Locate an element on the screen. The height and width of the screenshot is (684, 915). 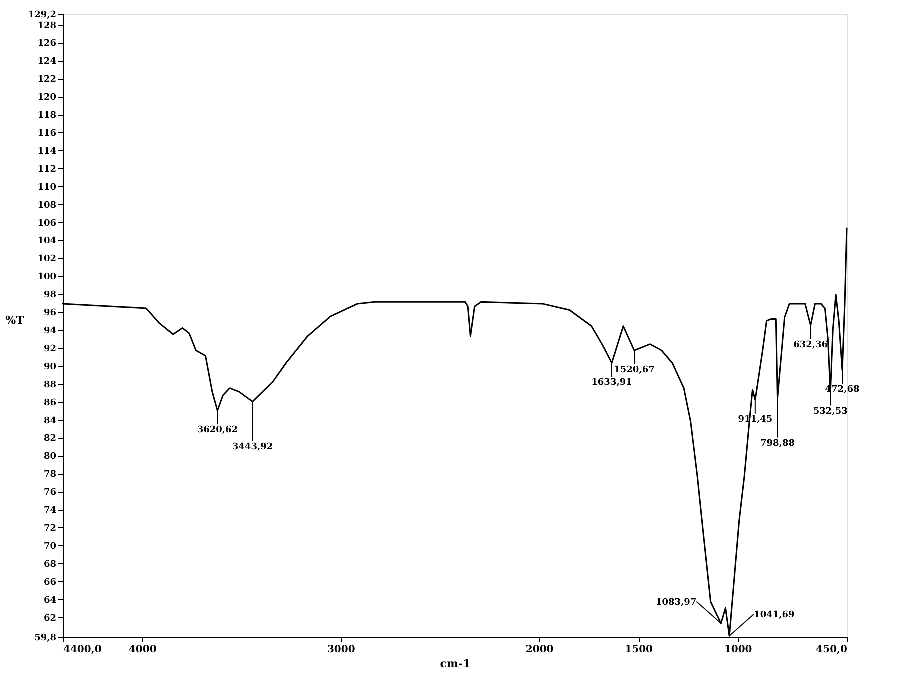
x-tick-label: 4000 is located at coordinates (142, 650).